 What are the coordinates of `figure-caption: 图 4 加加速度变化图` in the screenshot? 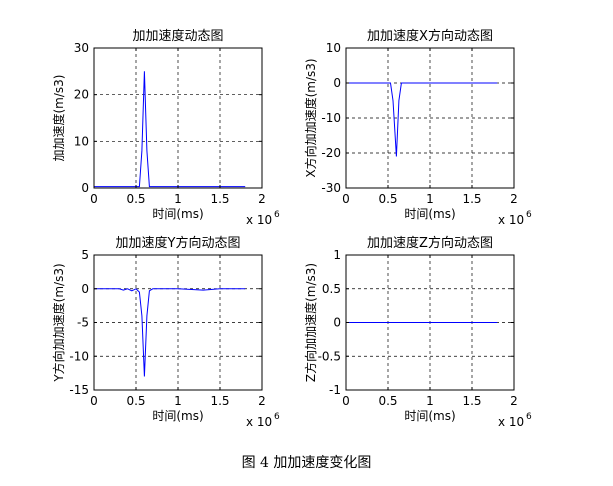 It's located at (306, 463).